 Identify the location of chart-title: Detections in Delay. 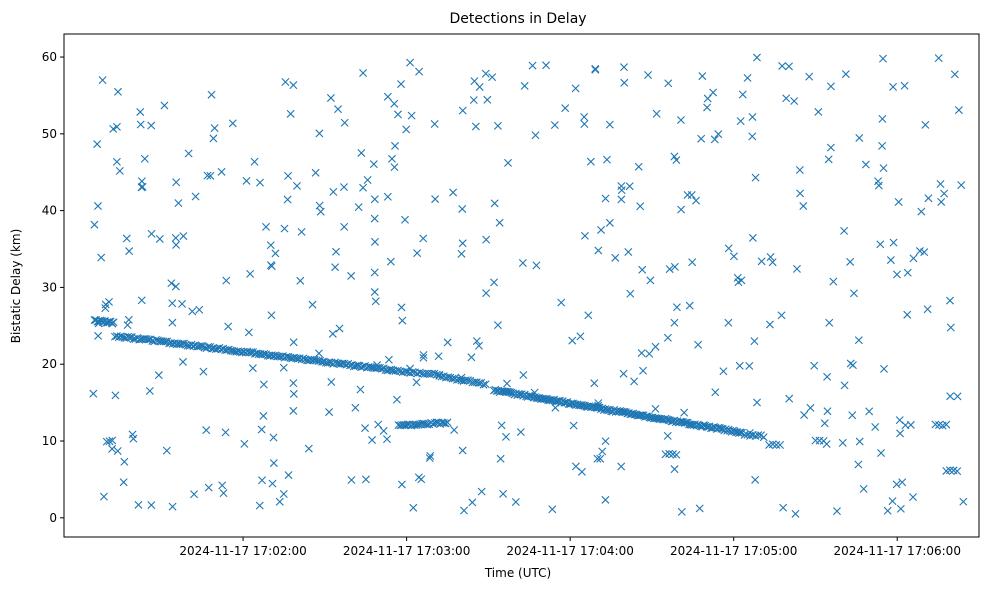
(517, 19).